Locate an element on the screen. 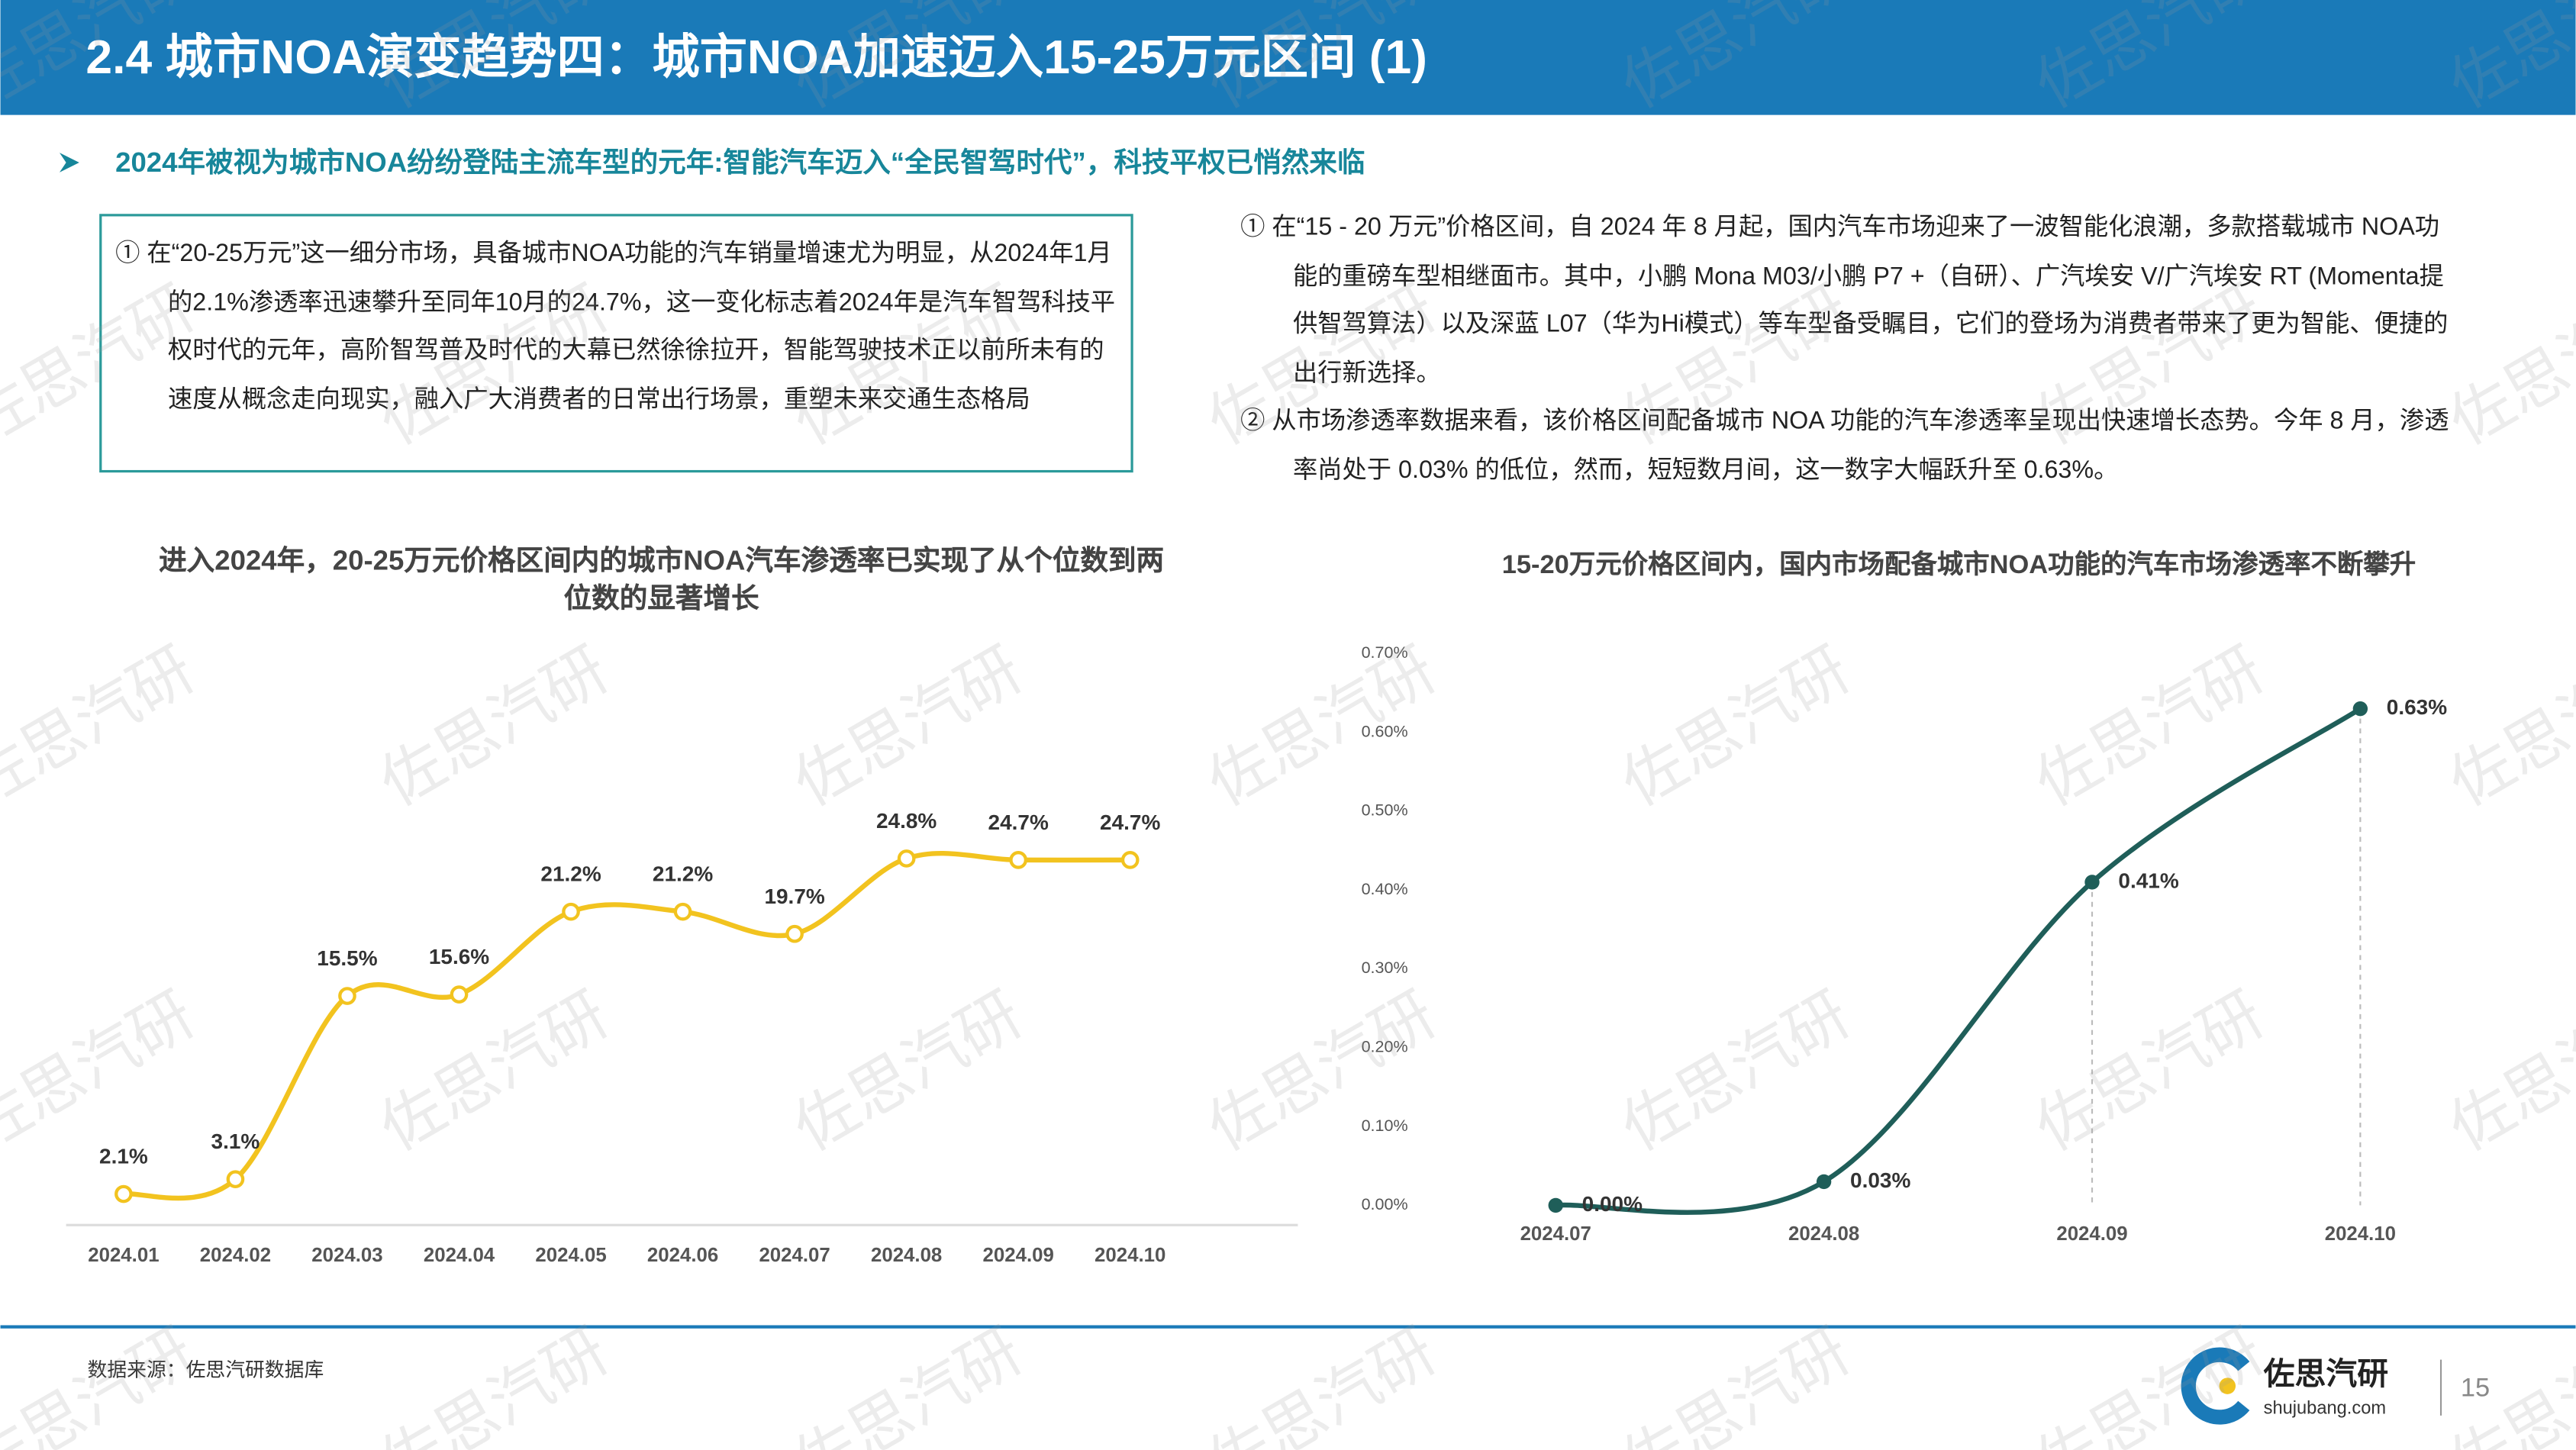 The width and height of the screenshot is (2576, 1450). bullet-arrow is located at coordinates (69, 162).